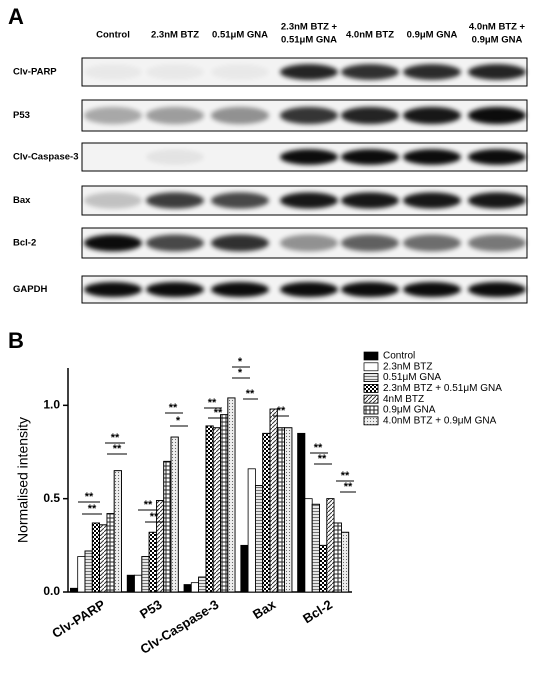 Image resolution: width=536 pixels, height=696 pixels. What do you see at coordinates (113, 35) in the screenshot?
I see `lane-header: Control` at bounding box center [113, 35].